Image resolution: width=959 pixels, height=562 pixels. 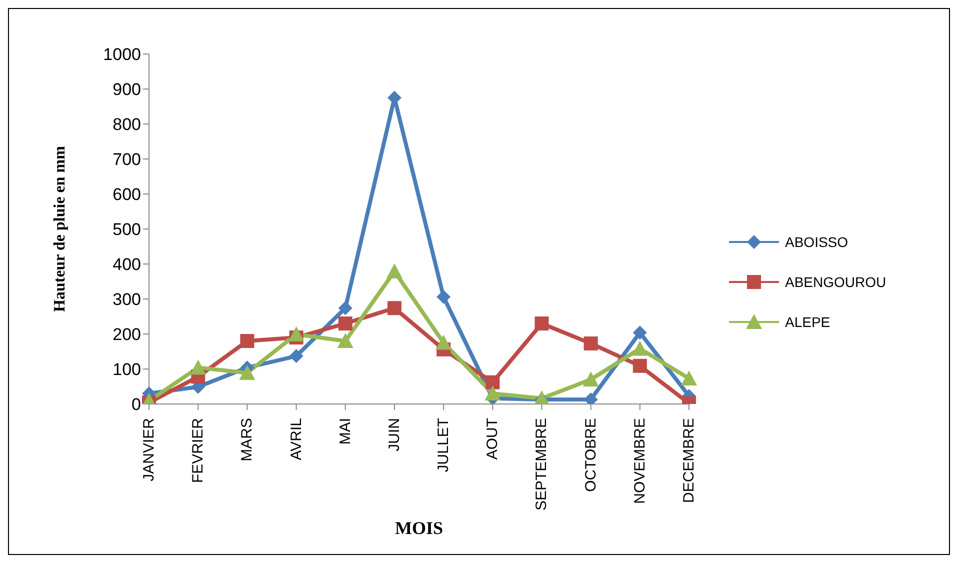 What do you see at coordinates (126, 264) in the screenshot?
I see `y-tick-label: 400` at bounding box center [126, 264].